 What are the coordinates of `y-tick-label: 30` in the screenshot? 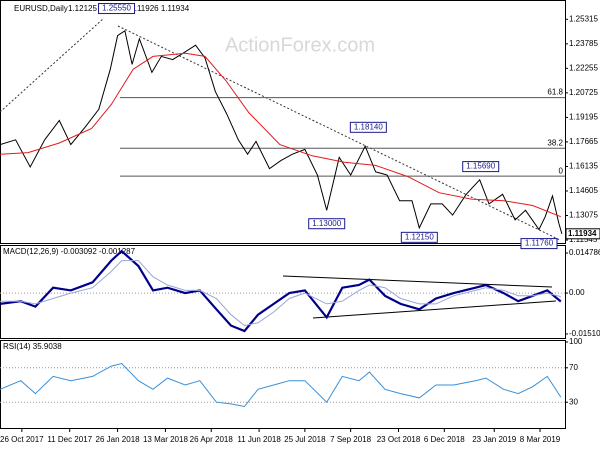 It's located at (573, 401).